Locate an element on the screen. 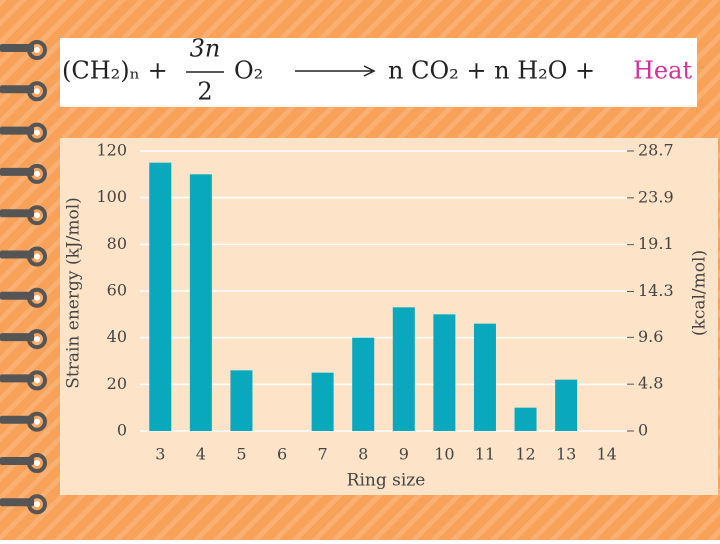 This screenshot has width=720, height=544. x-tick-label: 11 is located at coordinates (485, 454).